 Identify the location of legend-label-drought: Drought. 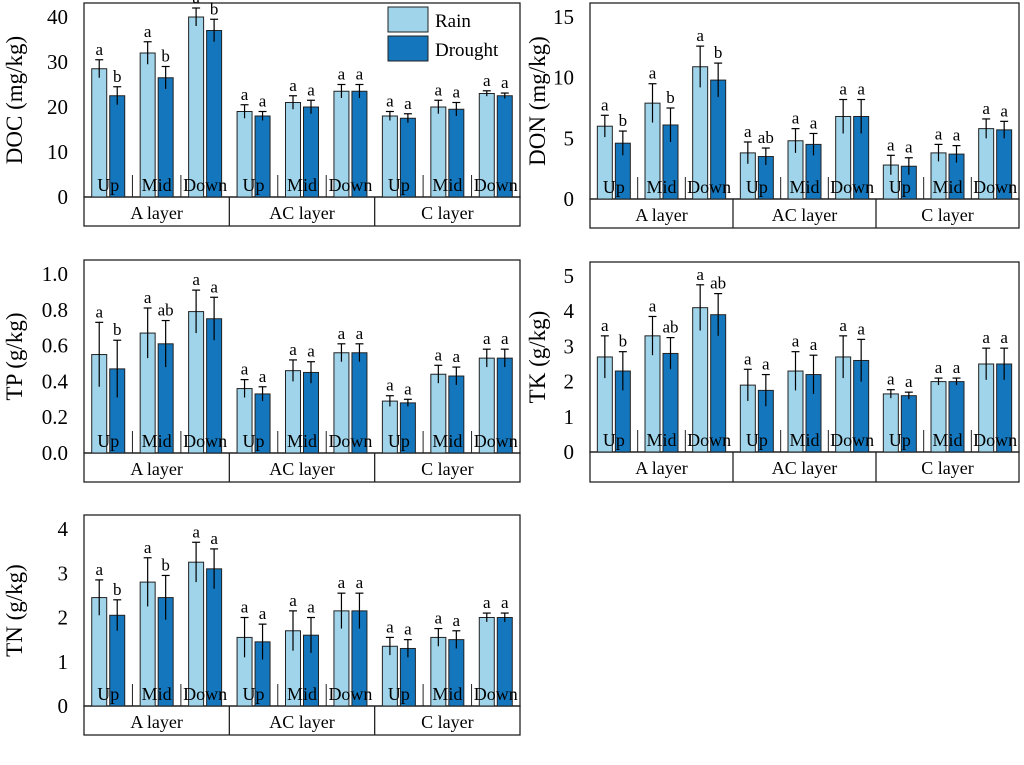
(467, 50).